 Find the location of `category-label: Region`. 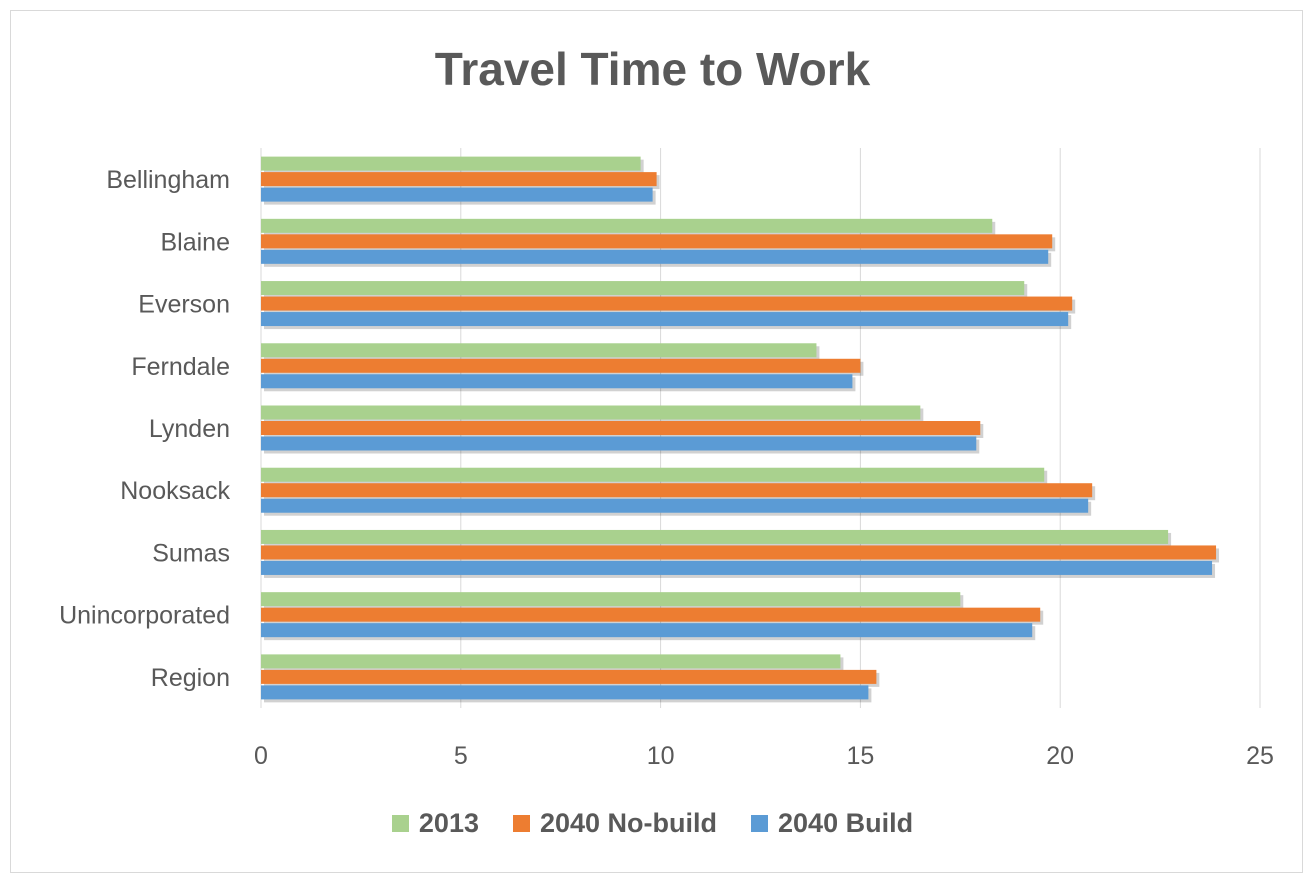

category-label: Region is located at coordinates (190, 678).